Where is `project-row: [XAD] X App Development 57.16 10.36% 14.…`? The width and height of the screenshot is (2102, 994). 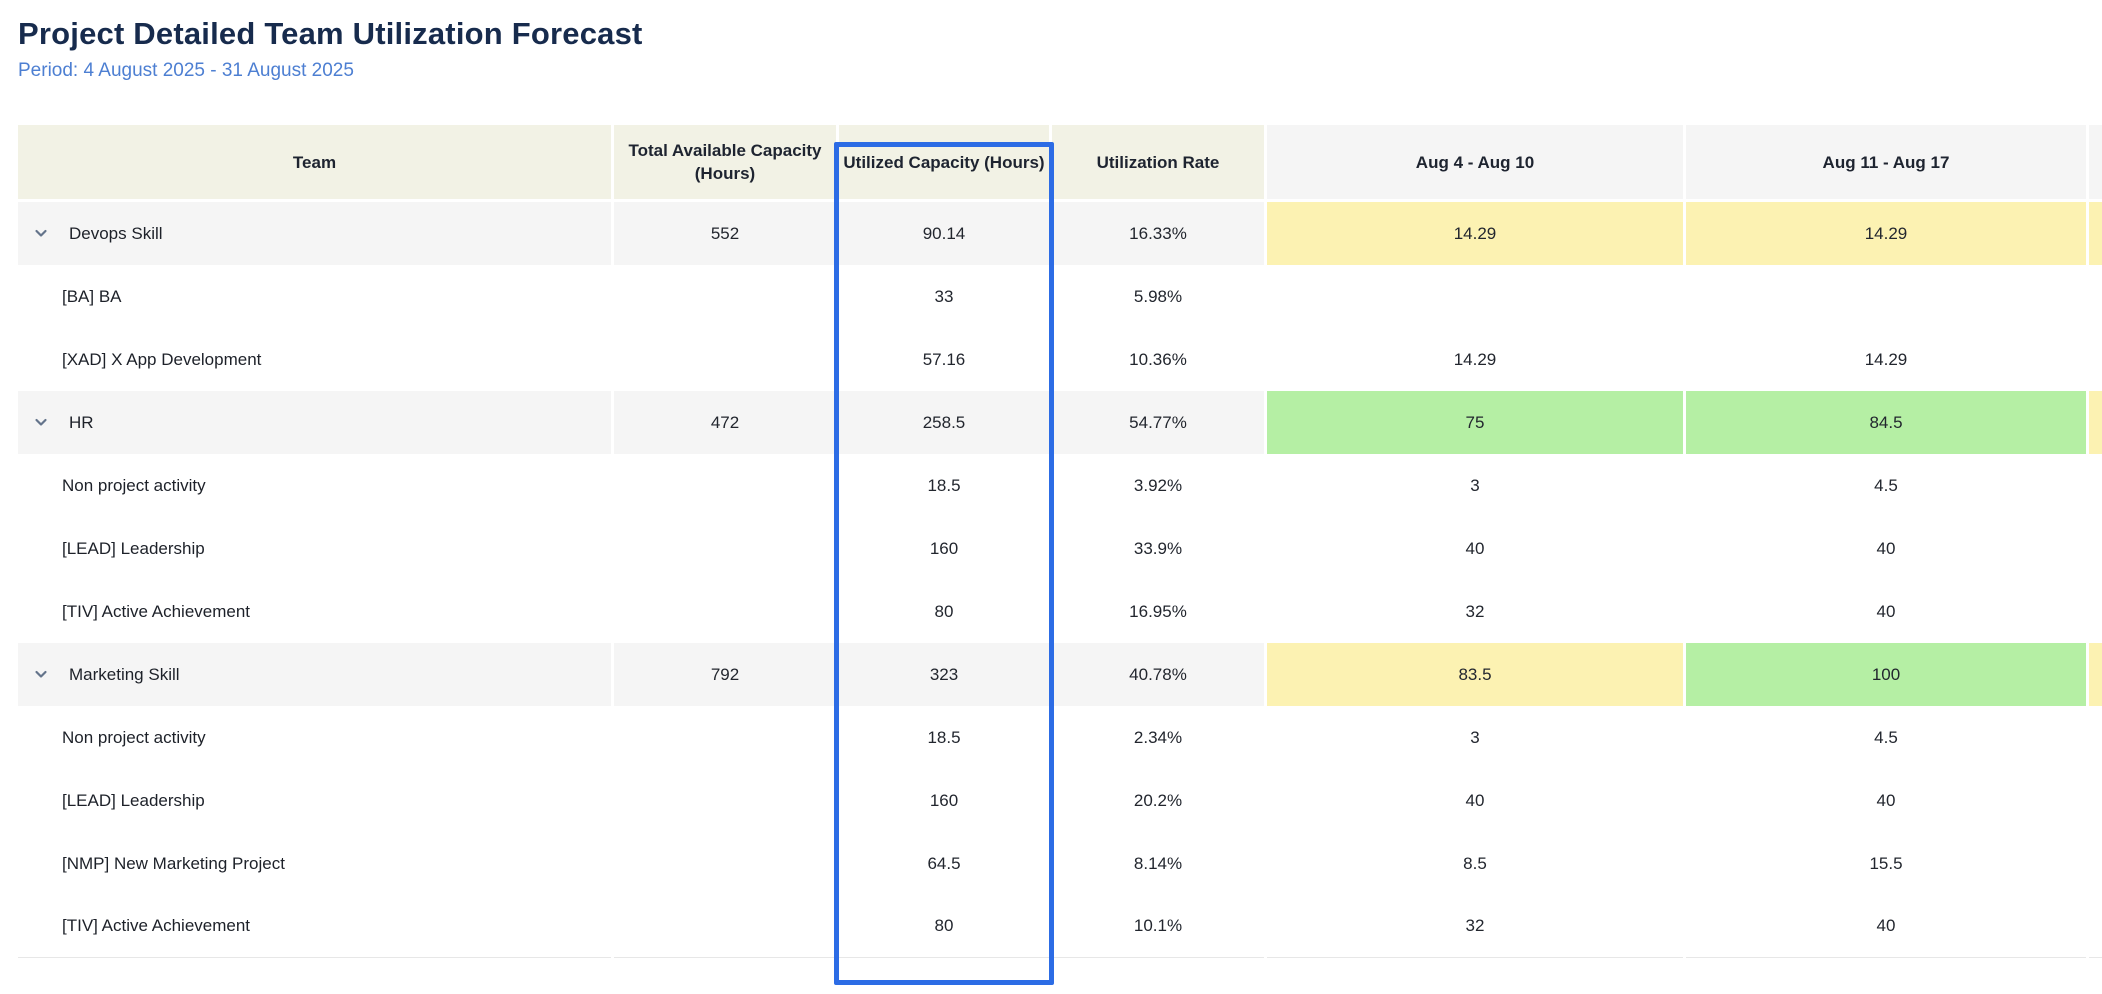 project-row: [XAD] X App Development 57.16 10.36% 14.… is located at coordinates (1060, 359).